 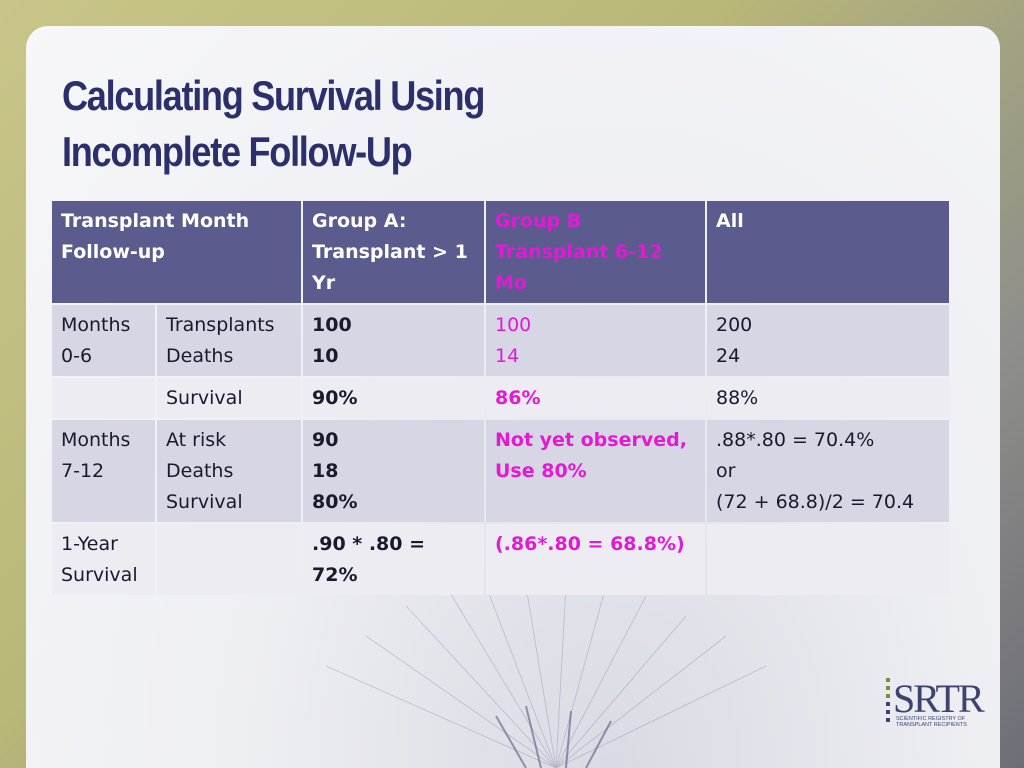 What do you see at coordinates (229, 559) in the screenshot?
I see `cell-measure-empty` at bounding box center [229, 559].